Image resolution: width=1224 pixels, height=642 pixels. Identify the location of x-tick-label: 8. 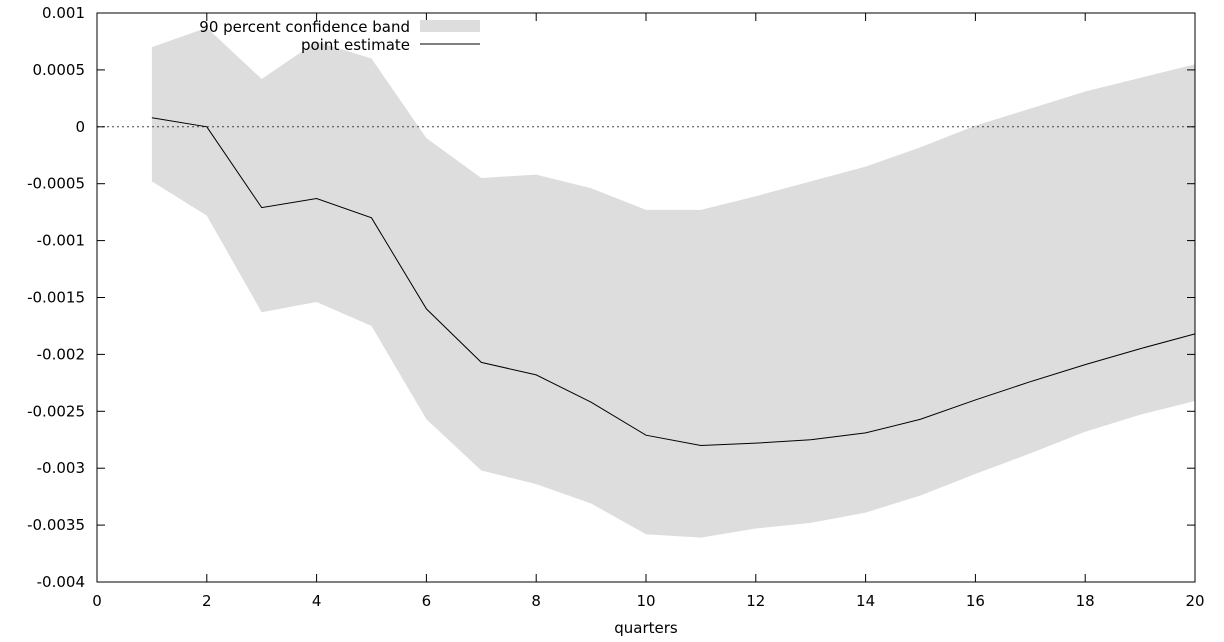
(536, 601).